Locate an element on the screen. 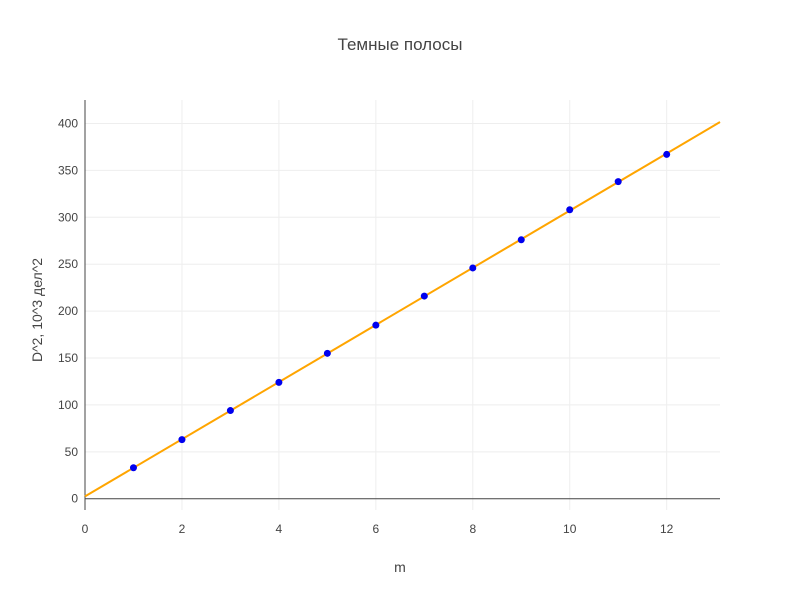  y-tick-label: 50 is located at coordinates (72, 452).